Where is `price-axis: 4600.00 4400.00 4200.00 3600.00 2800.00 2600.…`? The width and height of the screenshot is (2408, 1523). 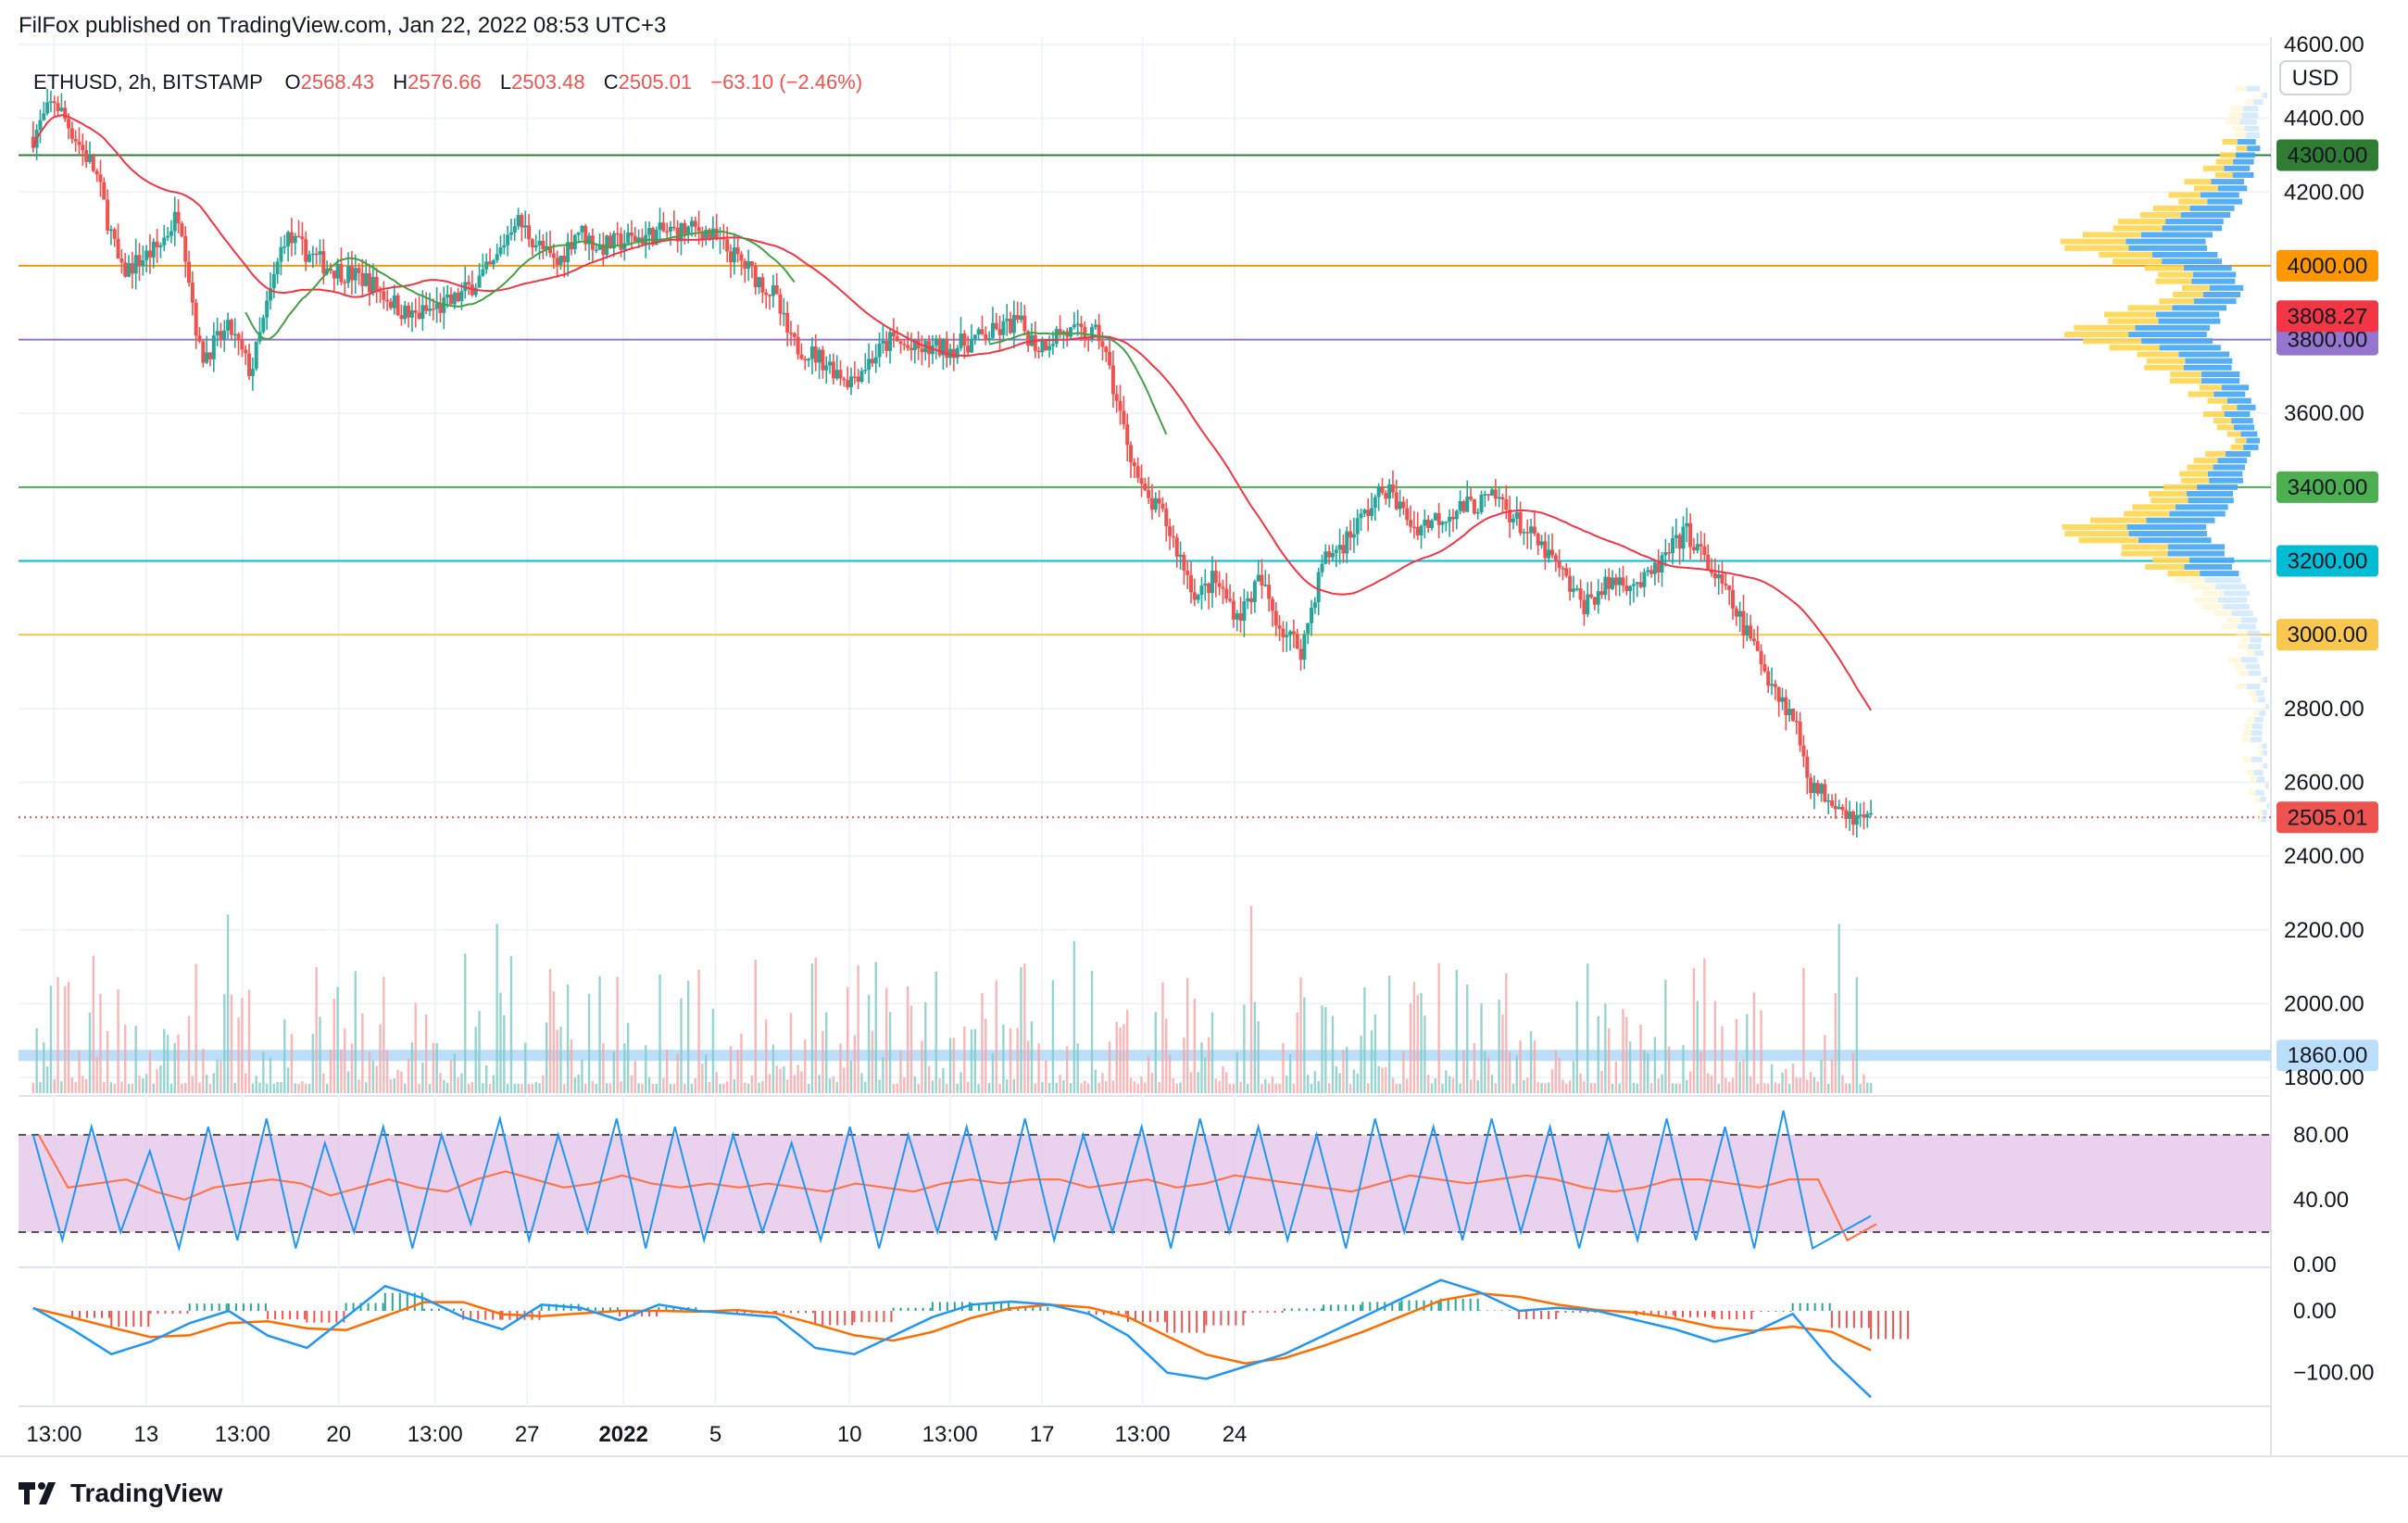 price-axis: 4600.00 4400.00 4200.00 3600.00 2800.00 2600.… is located at coordinates (2329, 709).